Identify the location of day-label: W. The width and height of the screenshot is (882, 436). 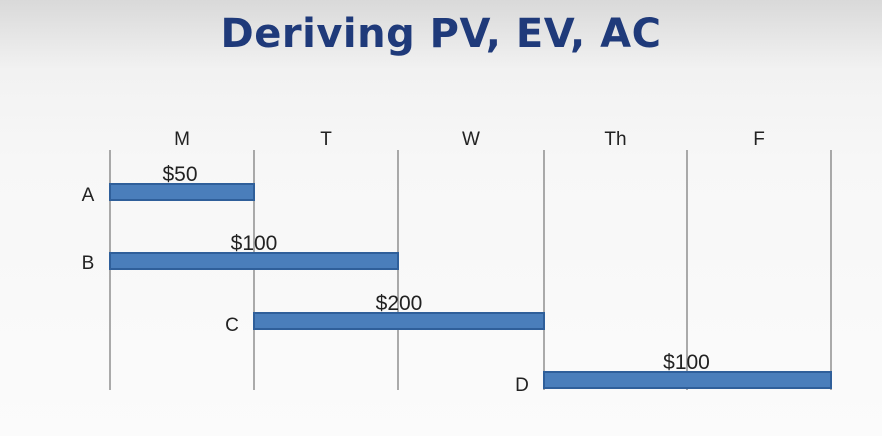
(471, 139).